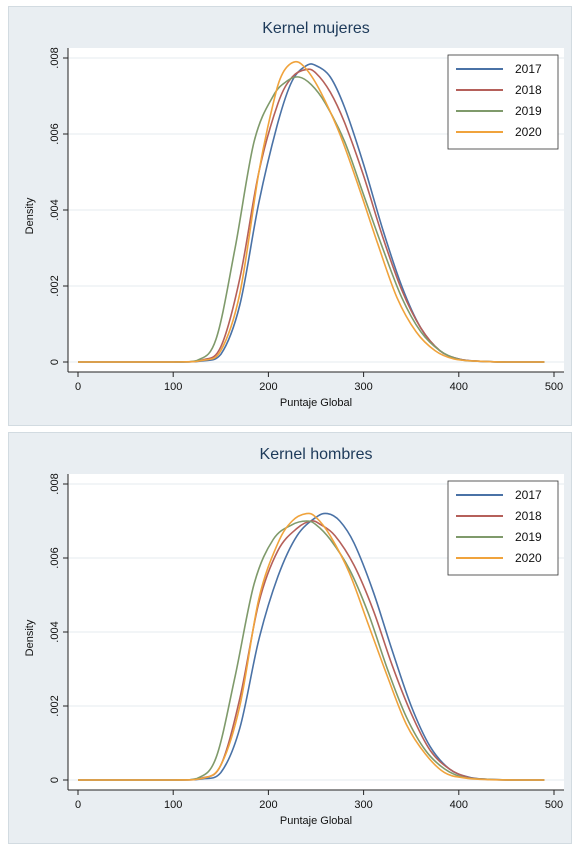  I want to click on chart-0-title: Kernel mujeres, so click(316, 28).